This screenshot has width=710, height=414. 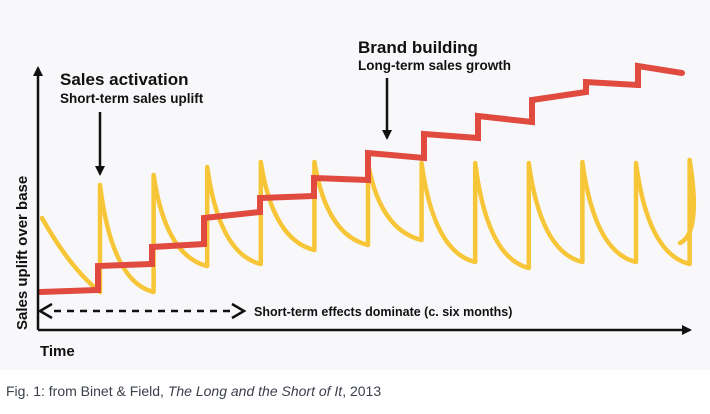 I want to click on caption-suffix: , 2013, so click(x=362, y=391).